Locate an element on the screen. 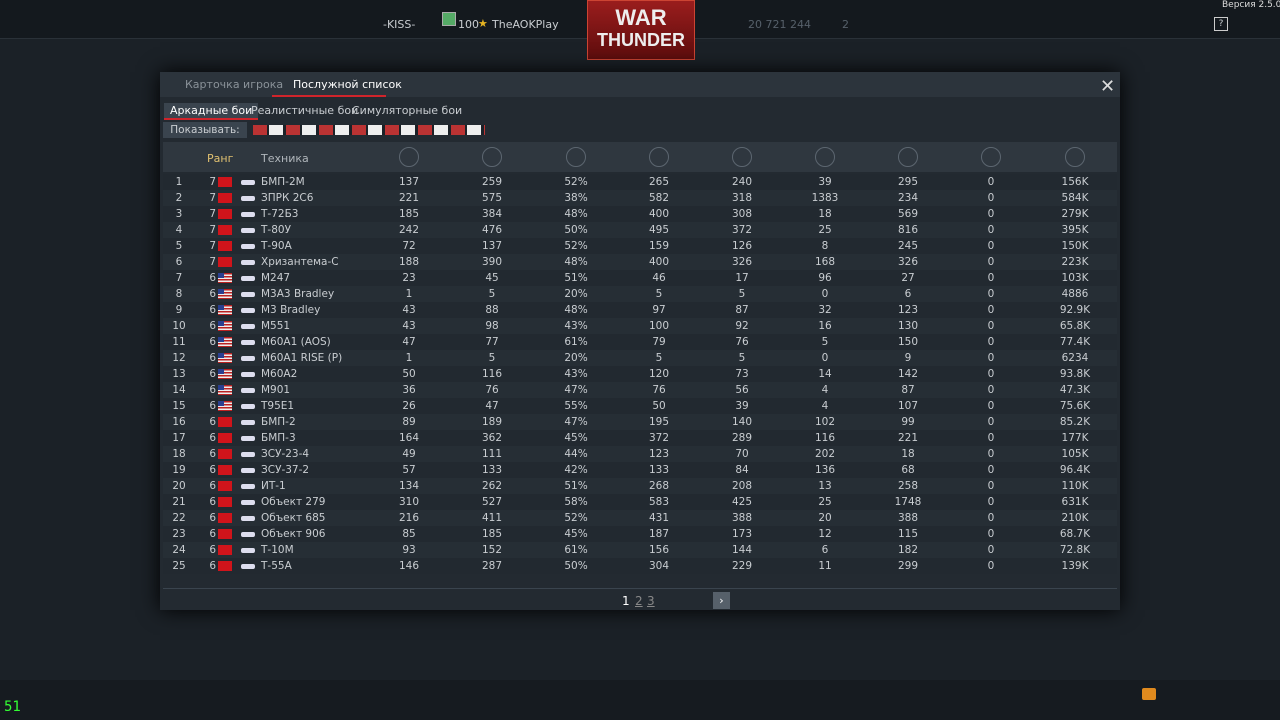 The height and width of the screenshot is (720, 1280). page-link: 2 is located at coordinates (639, 601).